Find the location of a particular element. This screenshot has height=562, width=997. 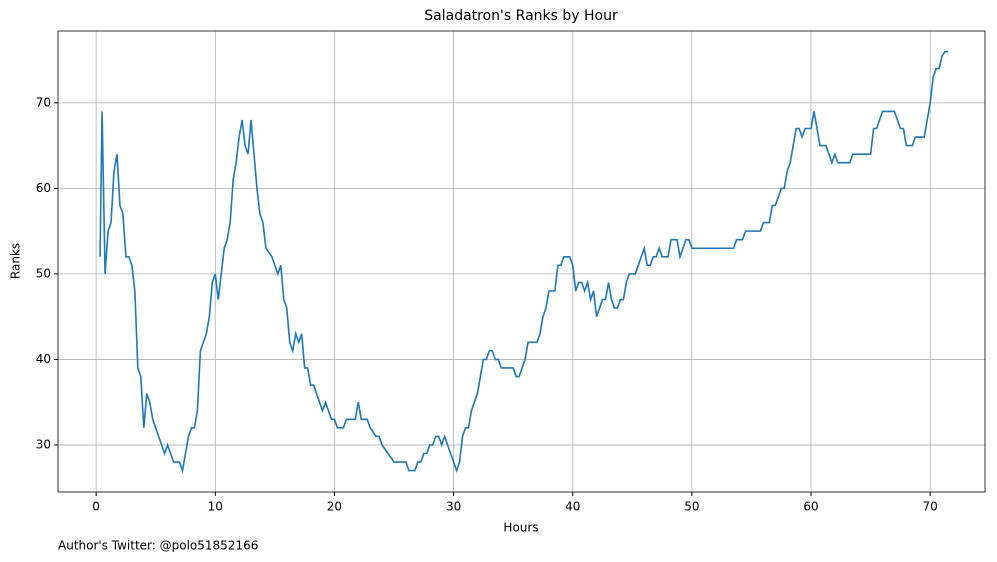

x-tick-label: 0 is located at coordinates (96, 507).